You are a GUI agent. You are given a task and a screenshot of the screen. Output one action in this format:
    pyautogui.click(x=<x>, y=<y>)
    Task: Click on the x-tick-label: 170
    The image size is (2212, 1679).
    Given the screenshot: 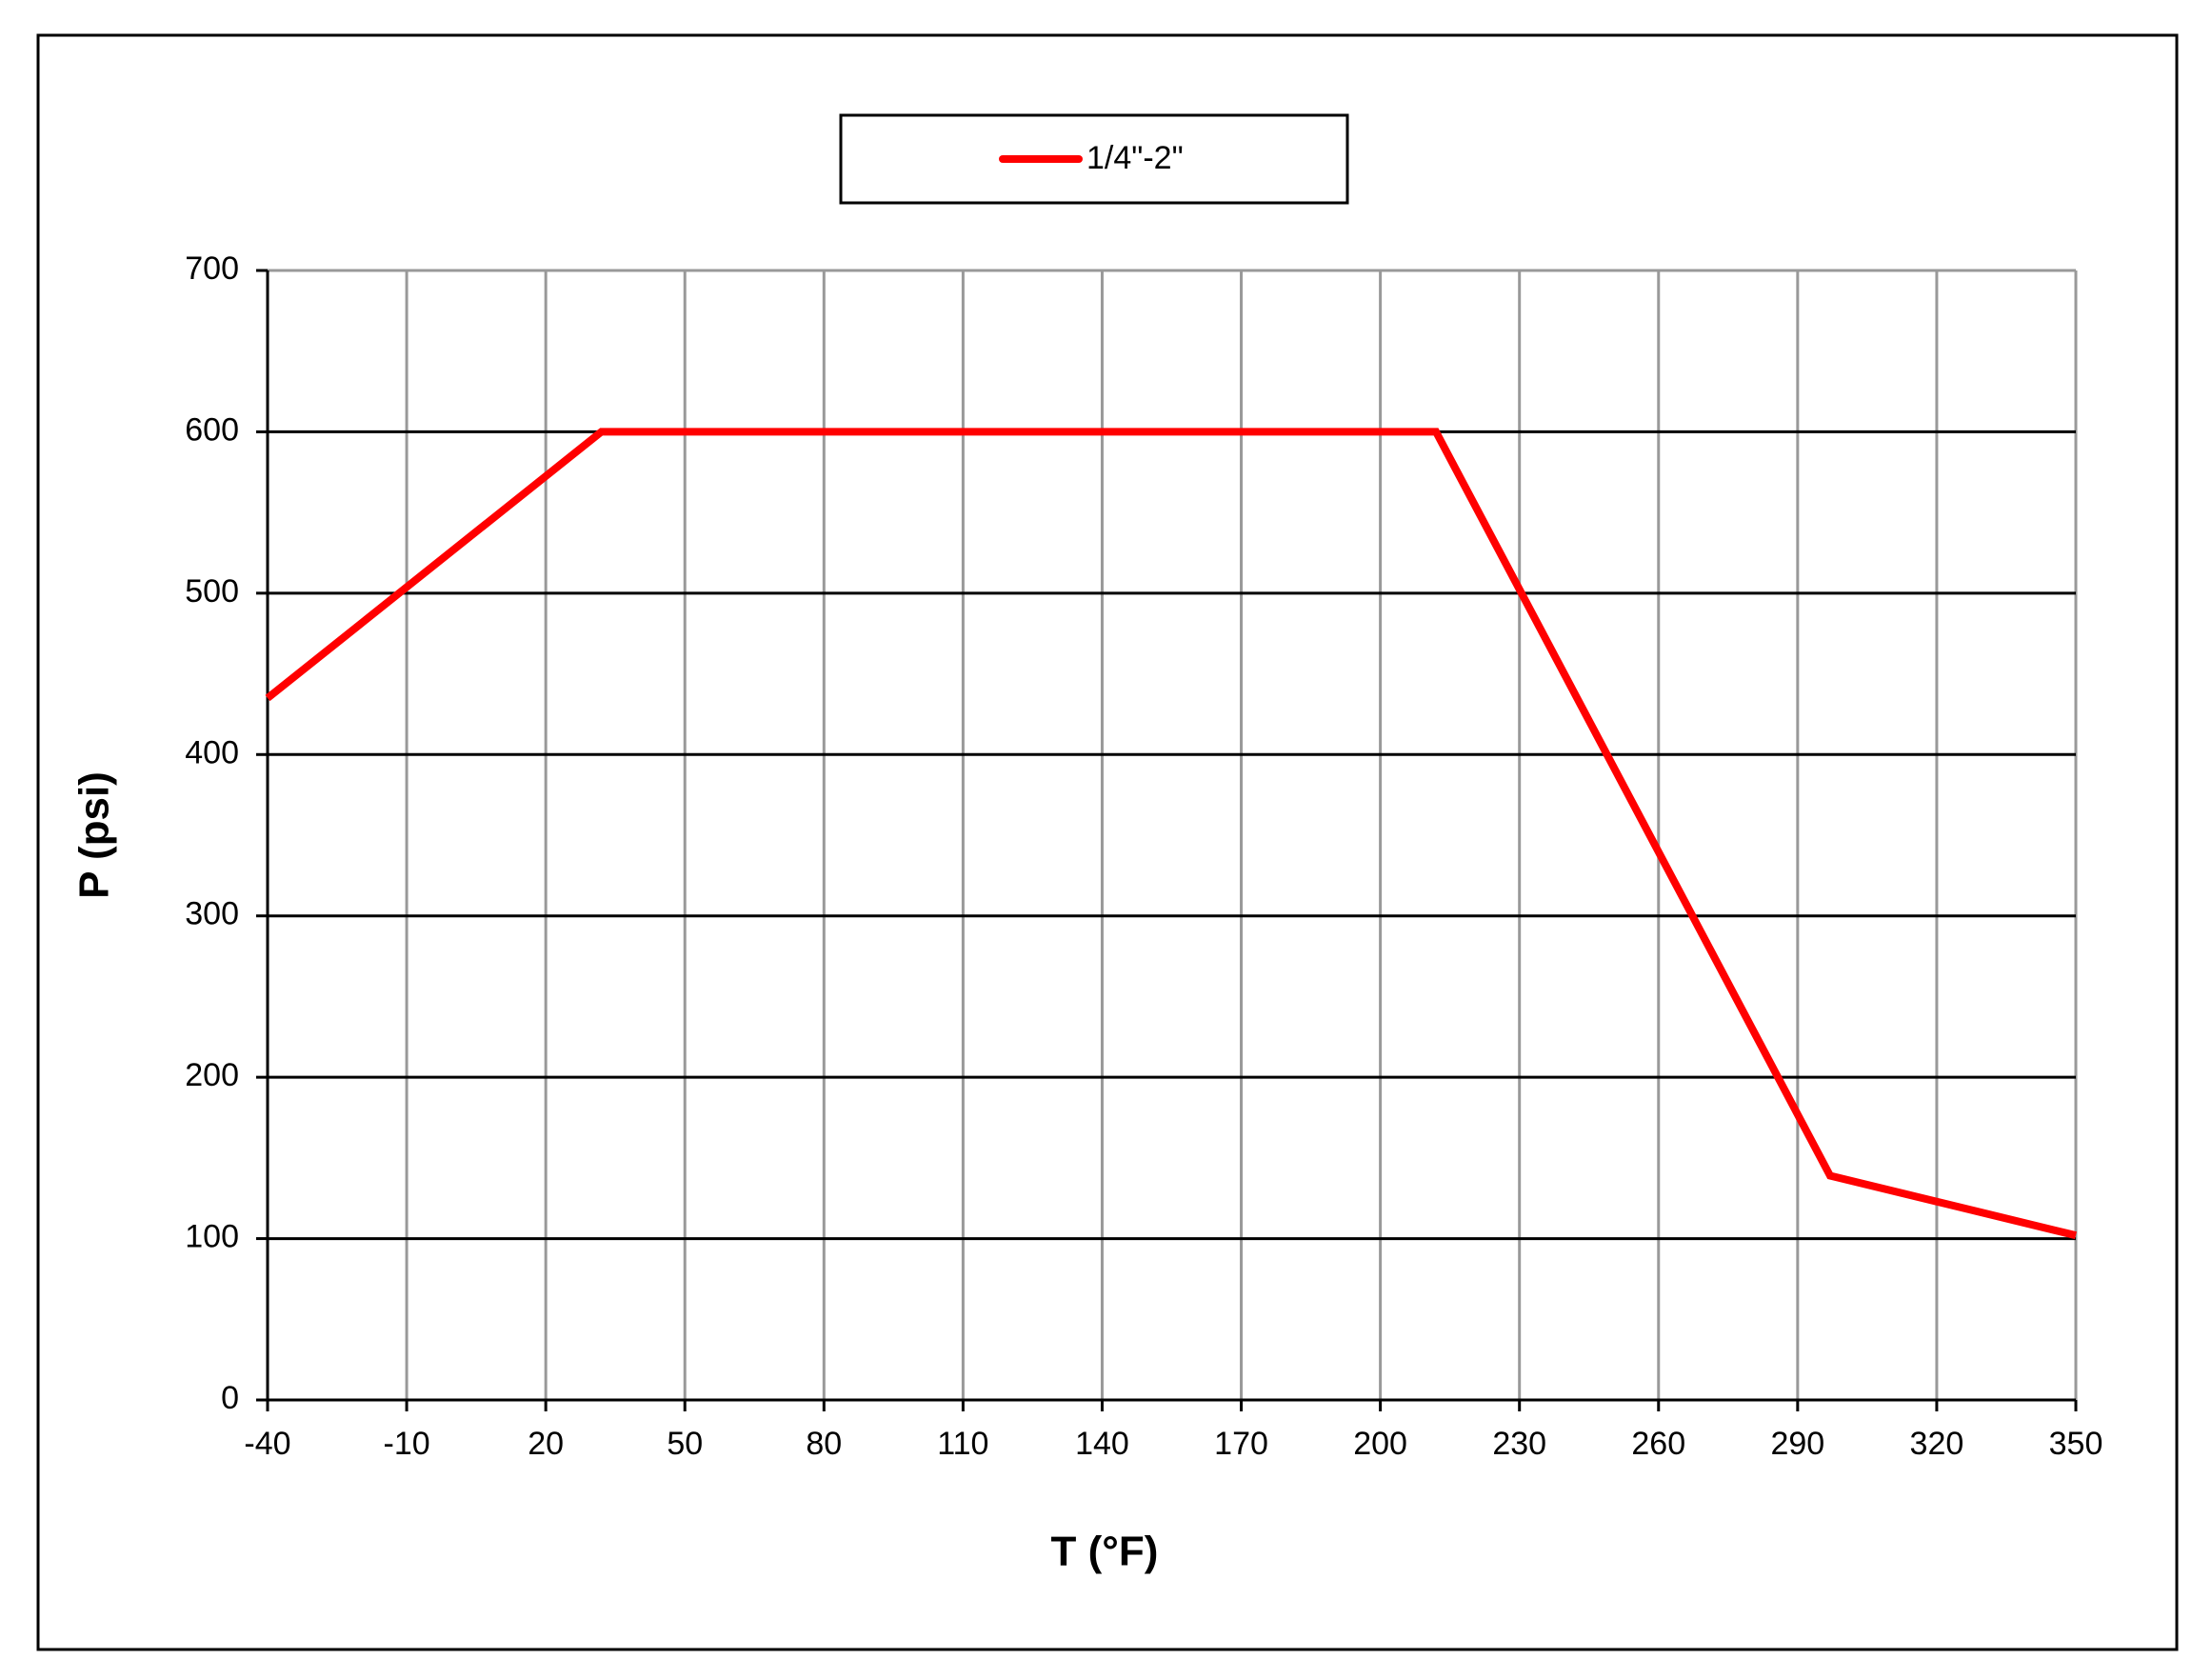 What is the action you would take?
    pyautogui.click(x=1241, y=1444)
    